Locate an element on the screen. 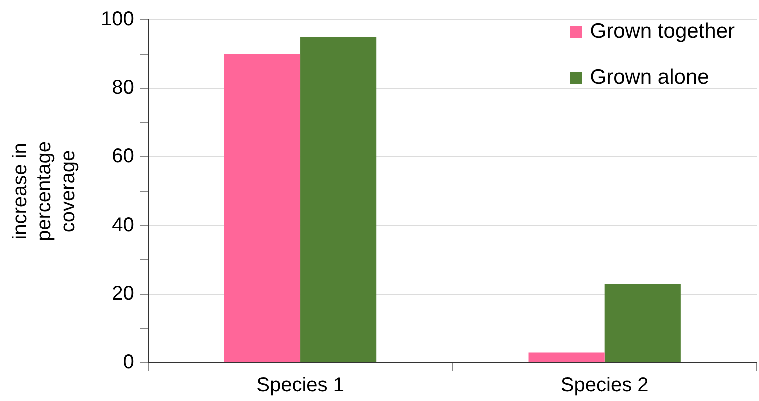 This screenshot has width=759, height=401. y-axis-title: increase in percentage coverage is located at coordinates (45, 191).